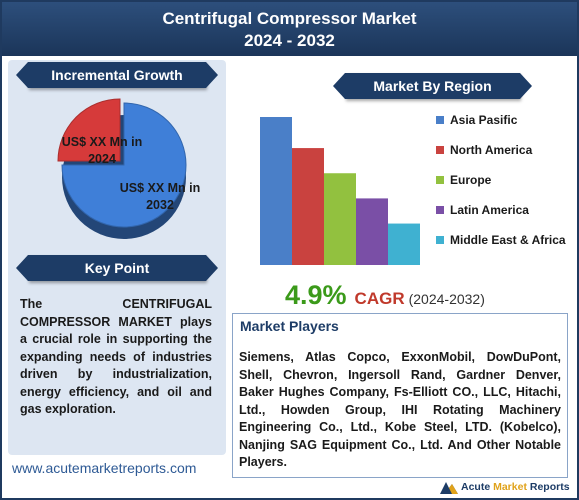 The height and width of the screenshot is (500, 579). What do you see at coordinates (160, 197) in the screenshot?
I see `pie-label-2032: US$ XX Mn in 2032` at bounding box center [160, 197].